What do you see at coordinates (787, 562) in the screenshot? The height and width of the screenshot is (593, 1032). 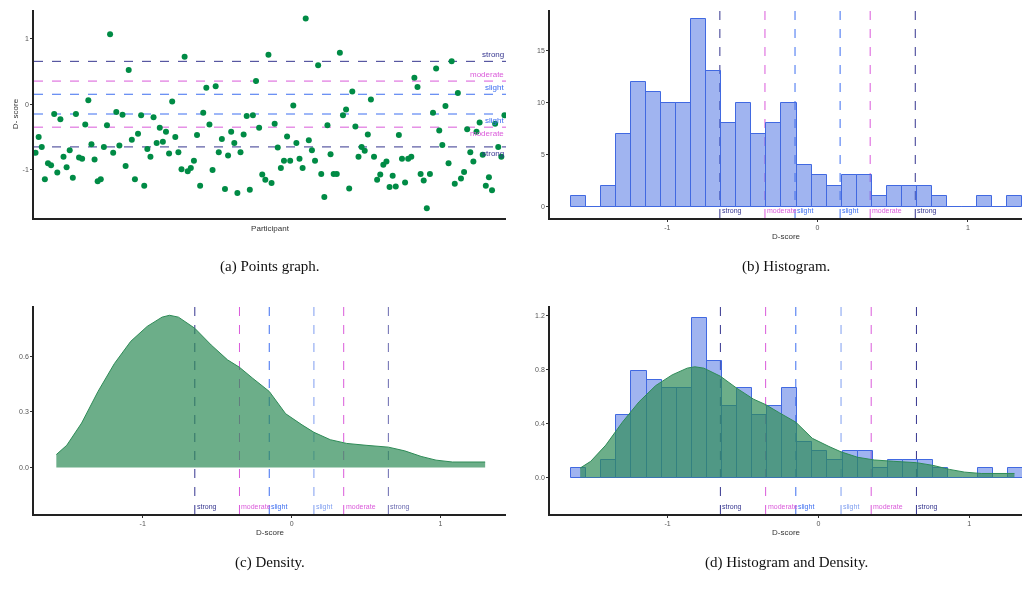 I see `text: (d) Histogram and Density.` at bounding box center [787, 562].